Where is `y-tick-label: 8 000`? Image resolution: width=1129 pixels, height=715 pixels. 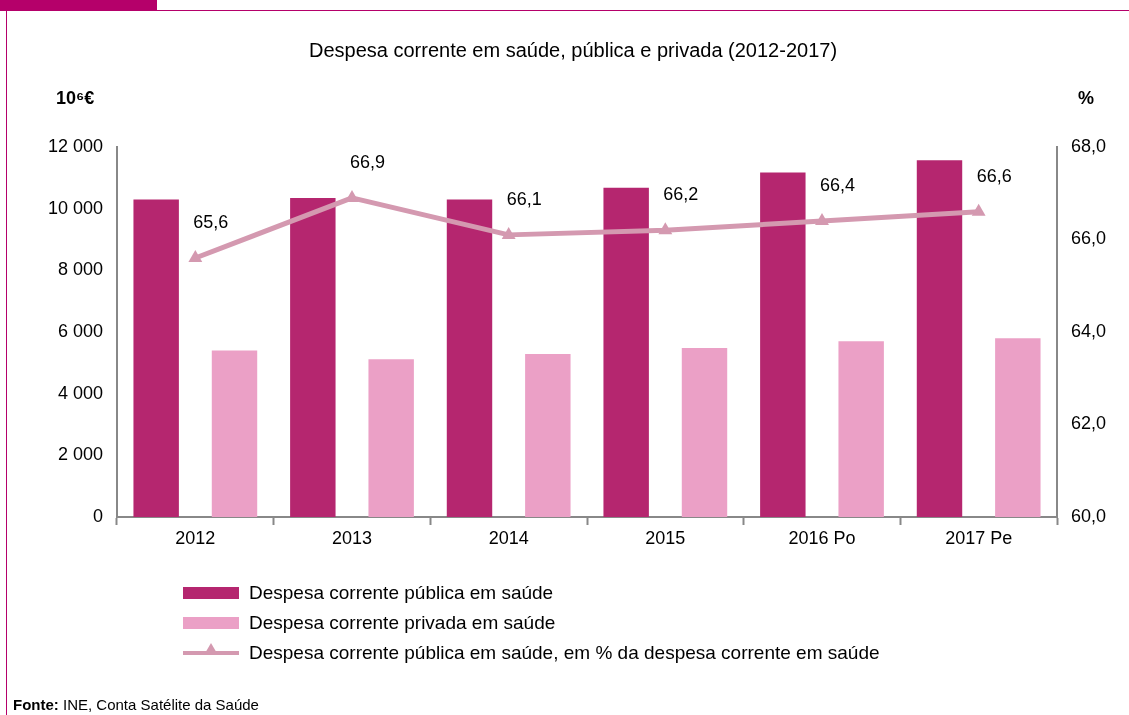
y-tick-label: 8 000 is located at coordinates (80, 269).